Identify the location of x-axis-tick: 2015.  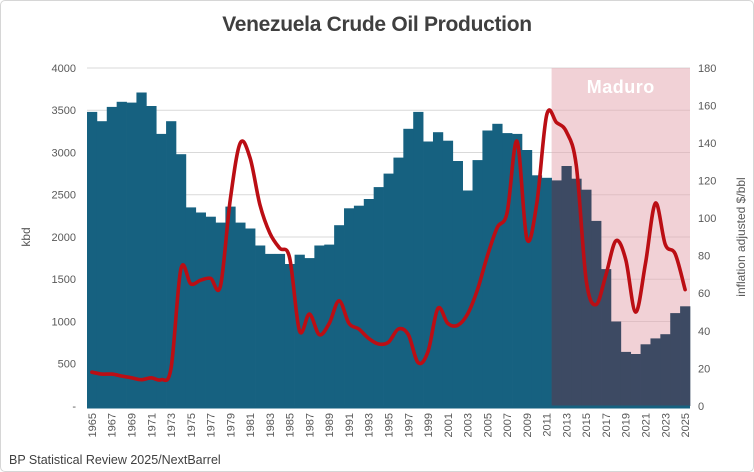
(587, 425).